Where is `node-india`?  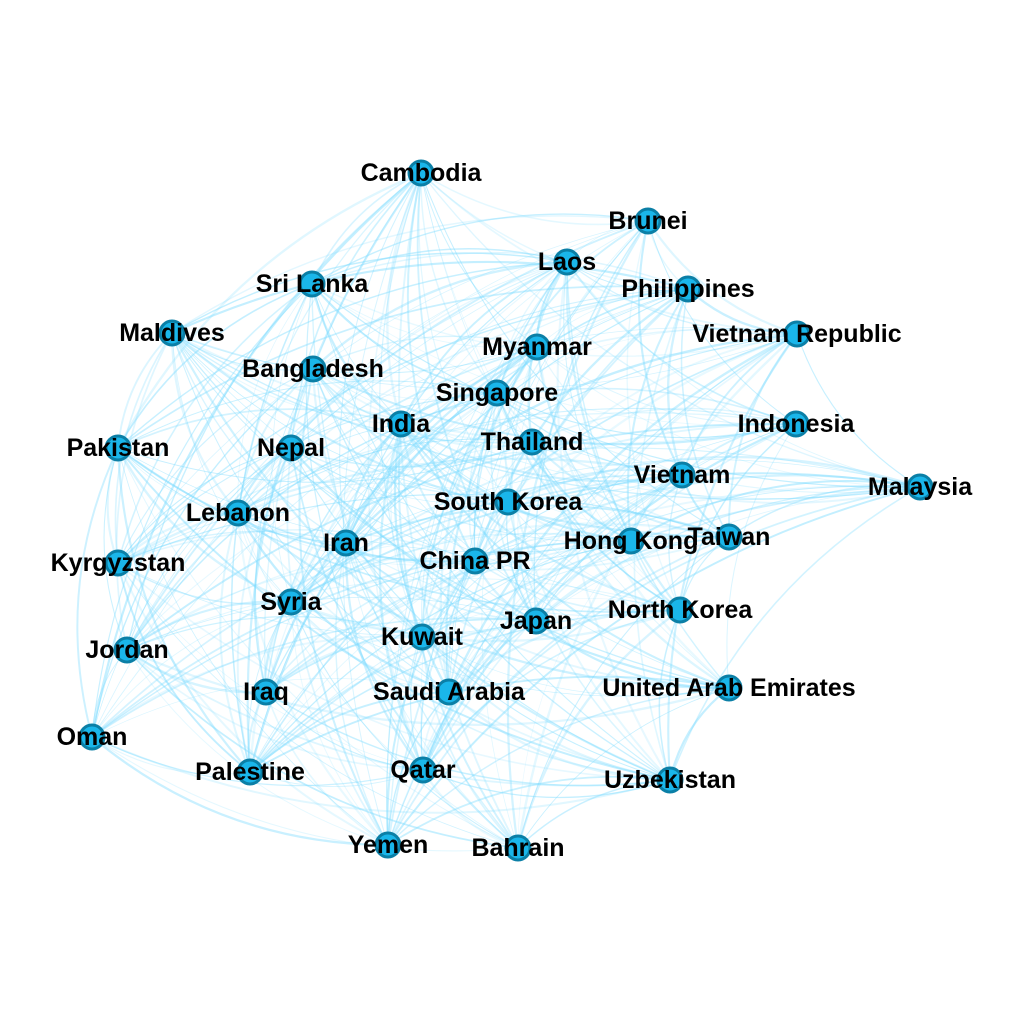 node-india is located at coordinates (401, 424).